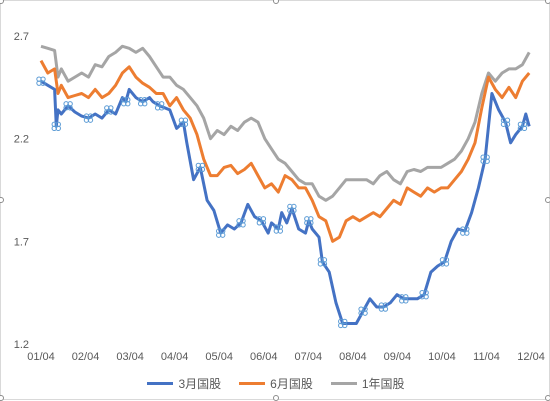 This screenshot has height=401, width=550. I want to click on resize-handle-middle-left, so click(2, 200).